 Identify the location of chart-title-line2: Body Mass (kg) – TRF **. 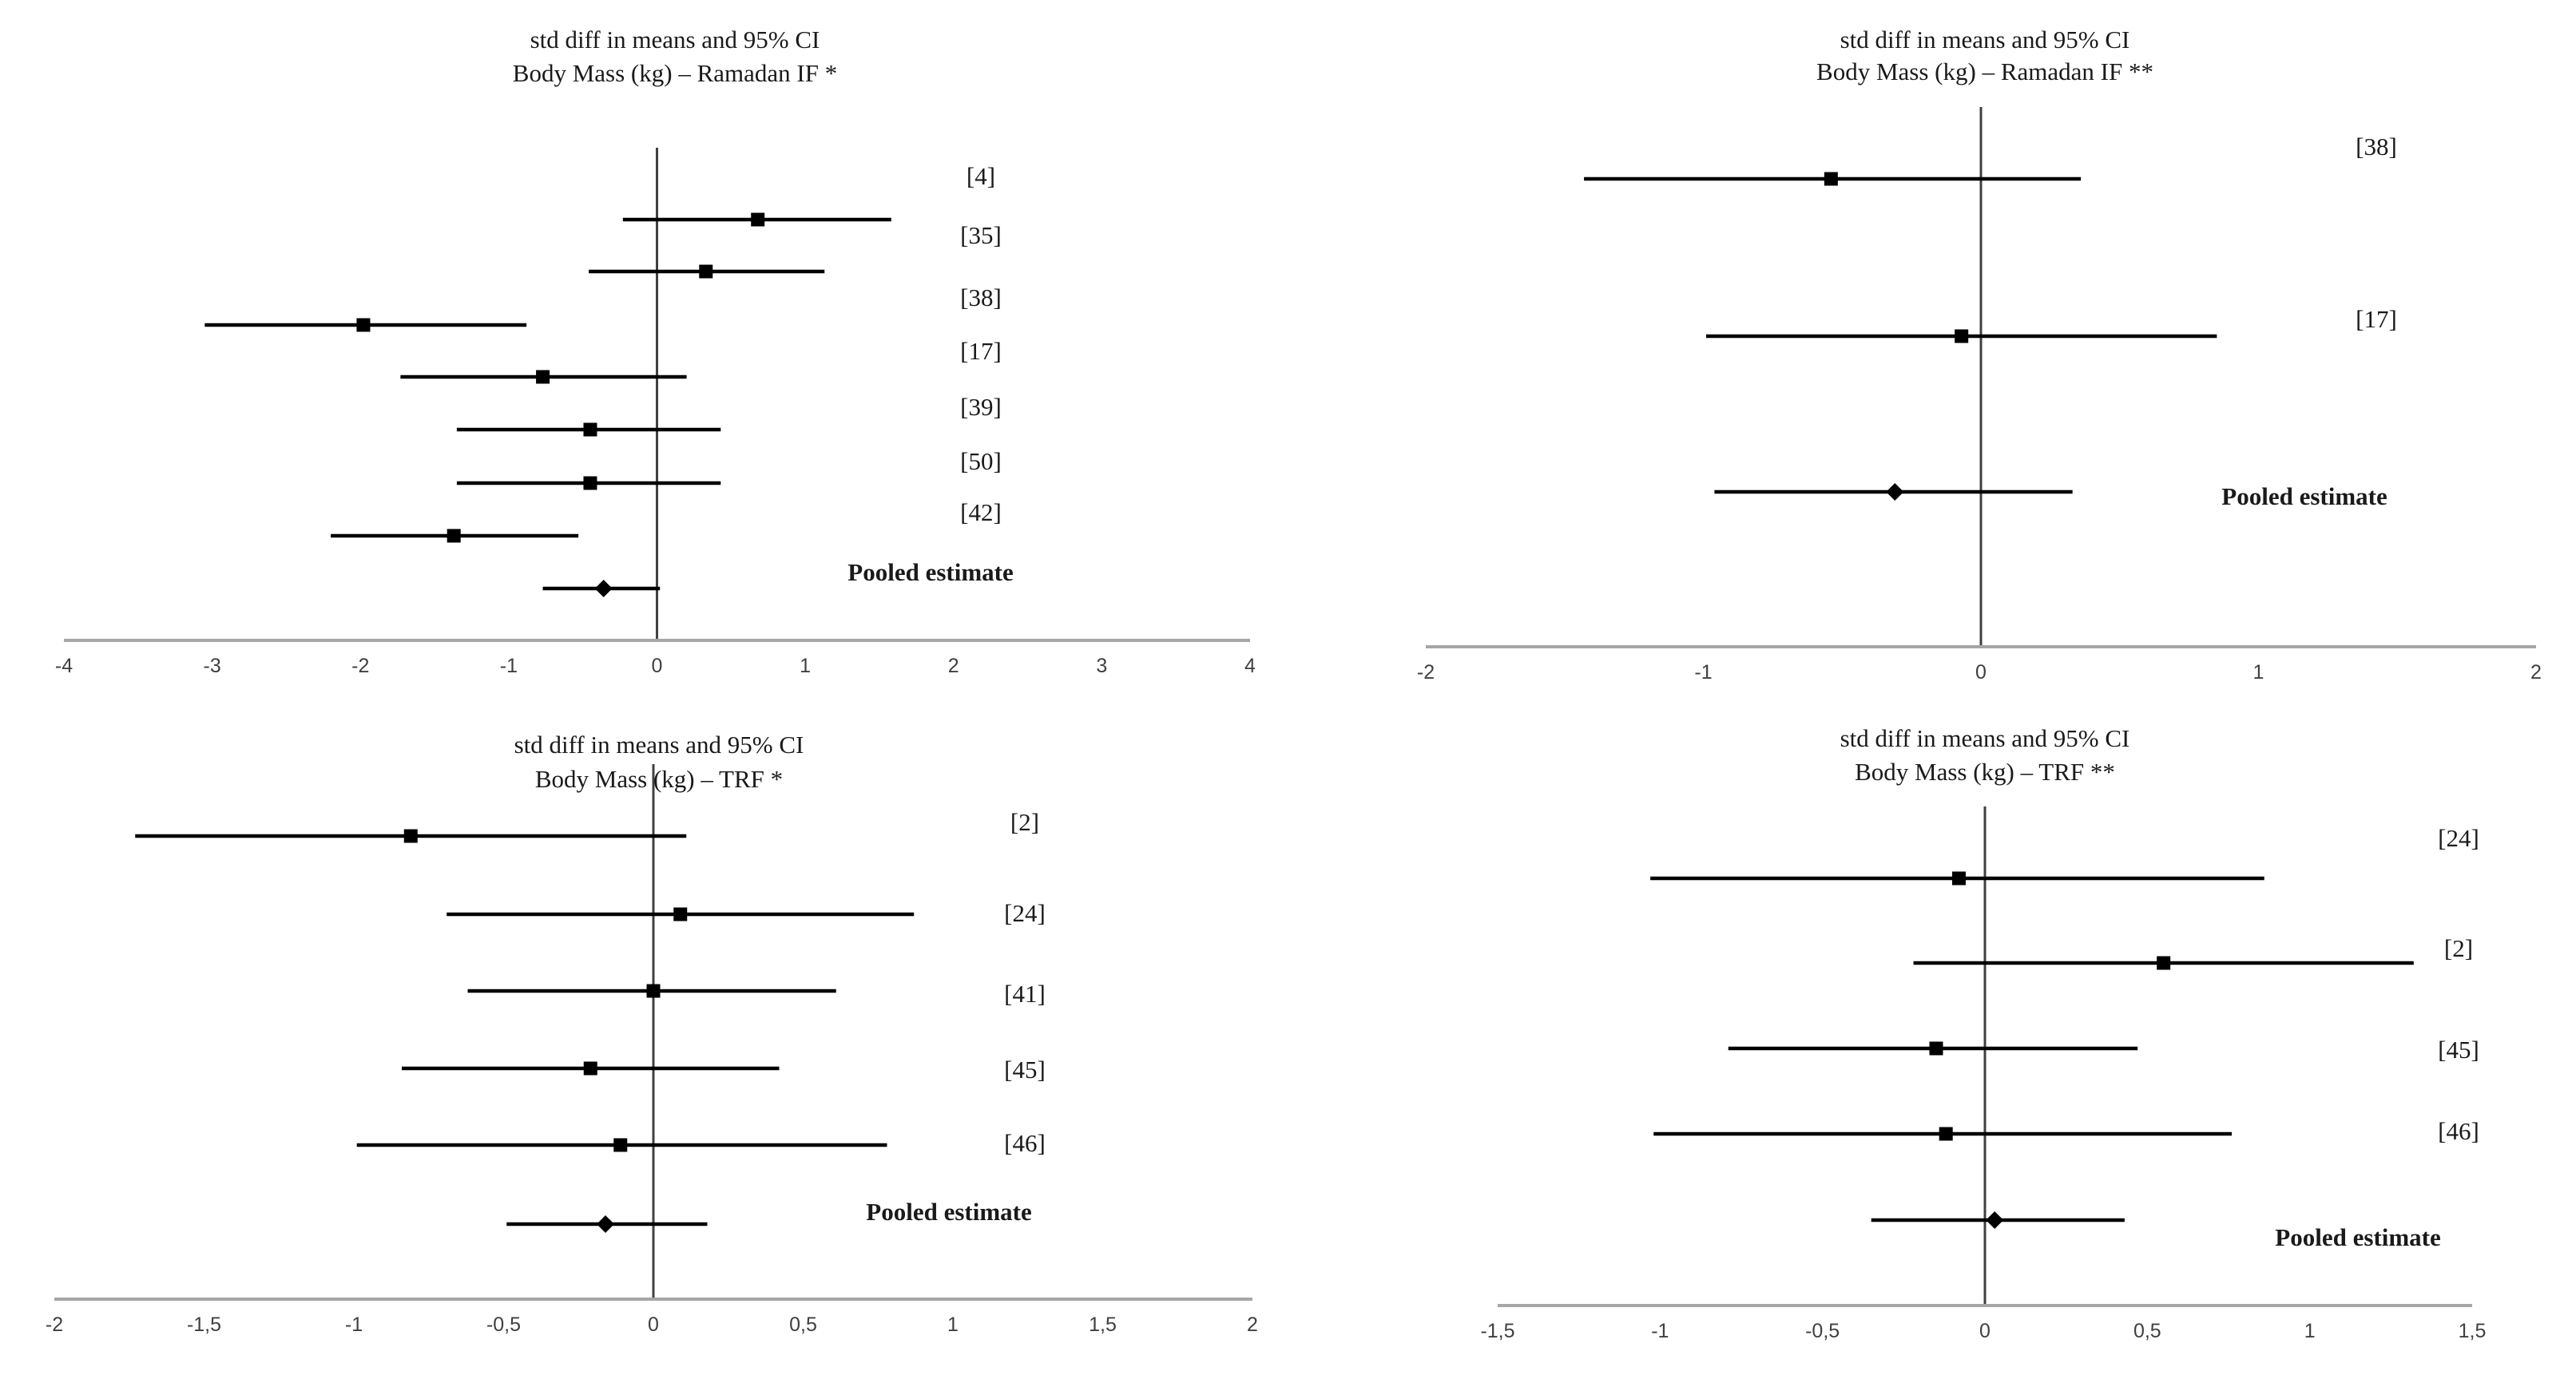
(1985, 772).